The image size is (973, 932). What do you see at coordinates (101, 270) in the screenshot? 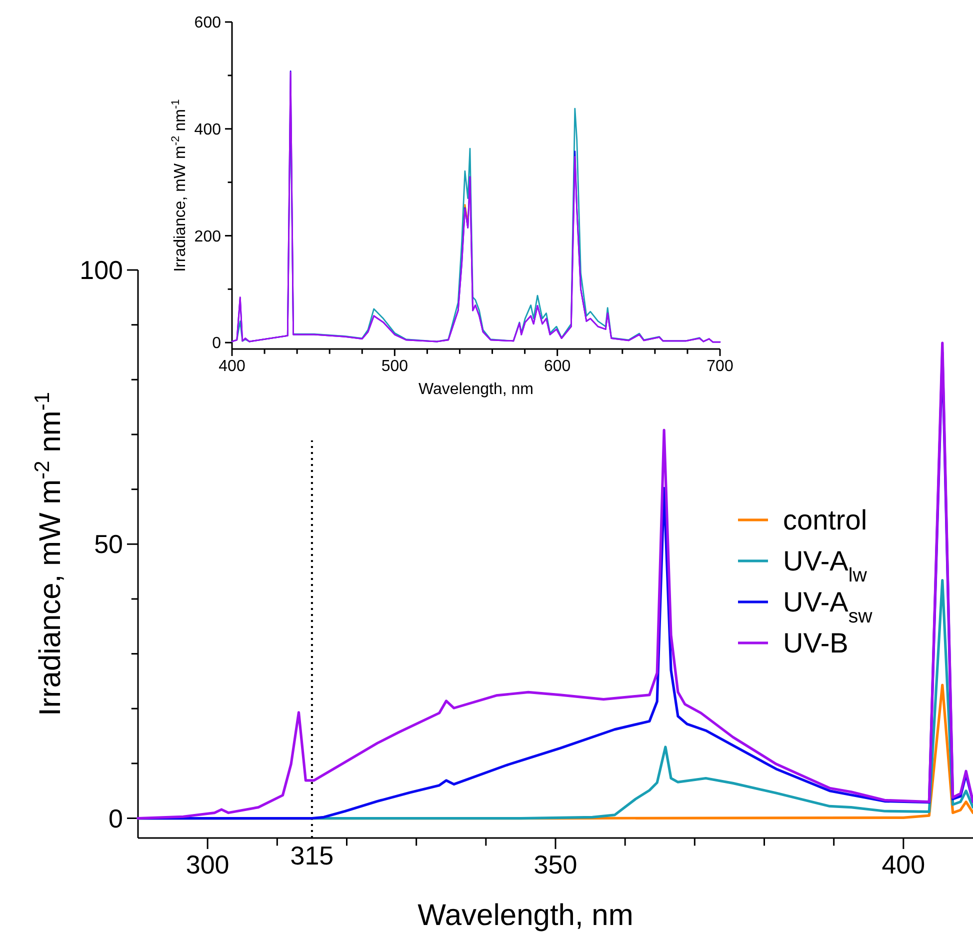
I see `y-tick-label: 100` at bounding box center [101, 270].